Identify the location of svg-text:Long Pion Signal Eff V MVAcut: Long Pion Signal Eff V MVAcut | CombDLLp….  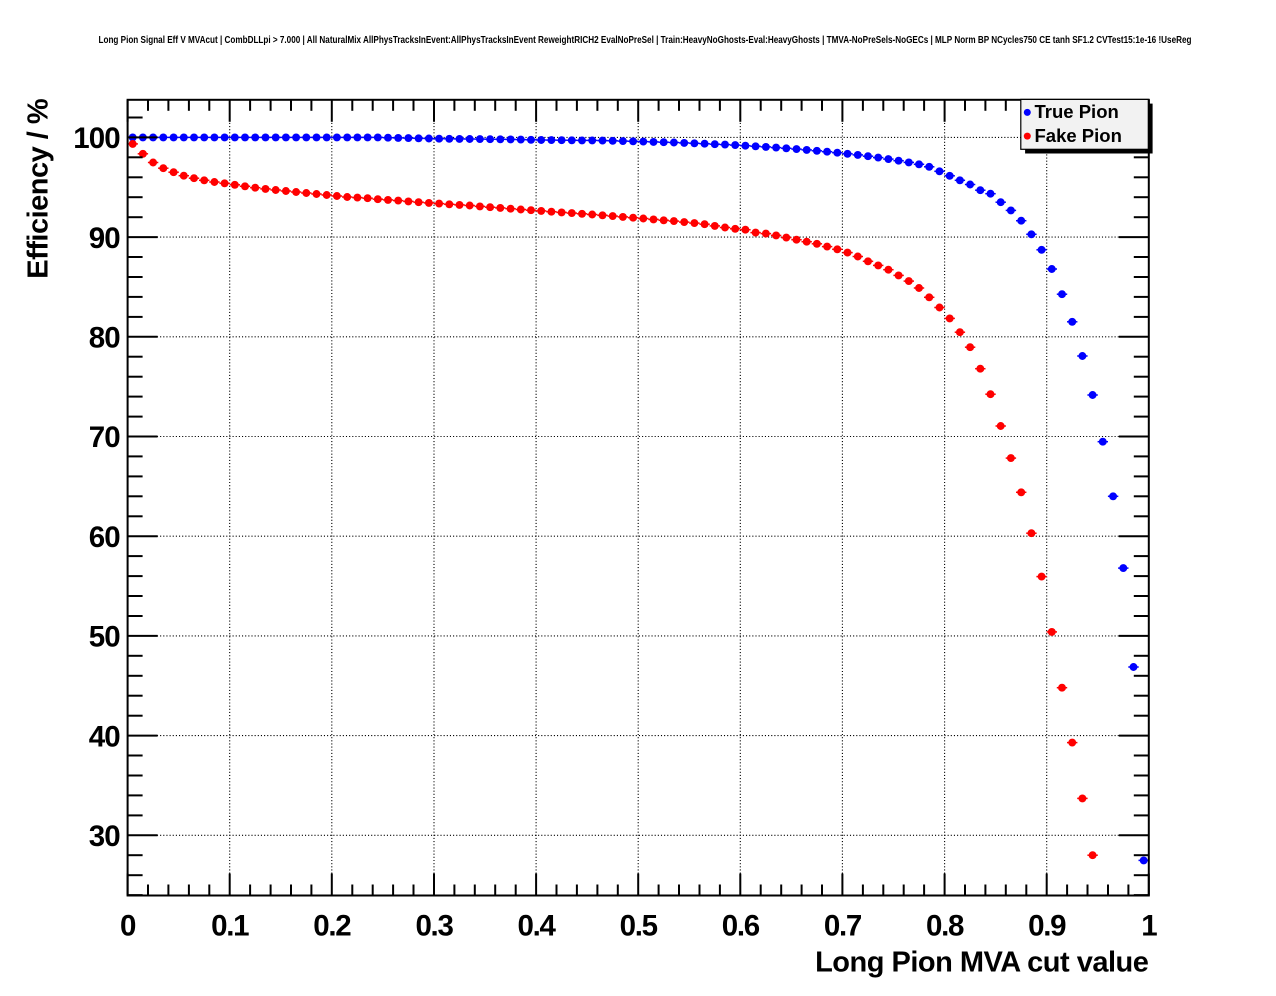
(645, 40).